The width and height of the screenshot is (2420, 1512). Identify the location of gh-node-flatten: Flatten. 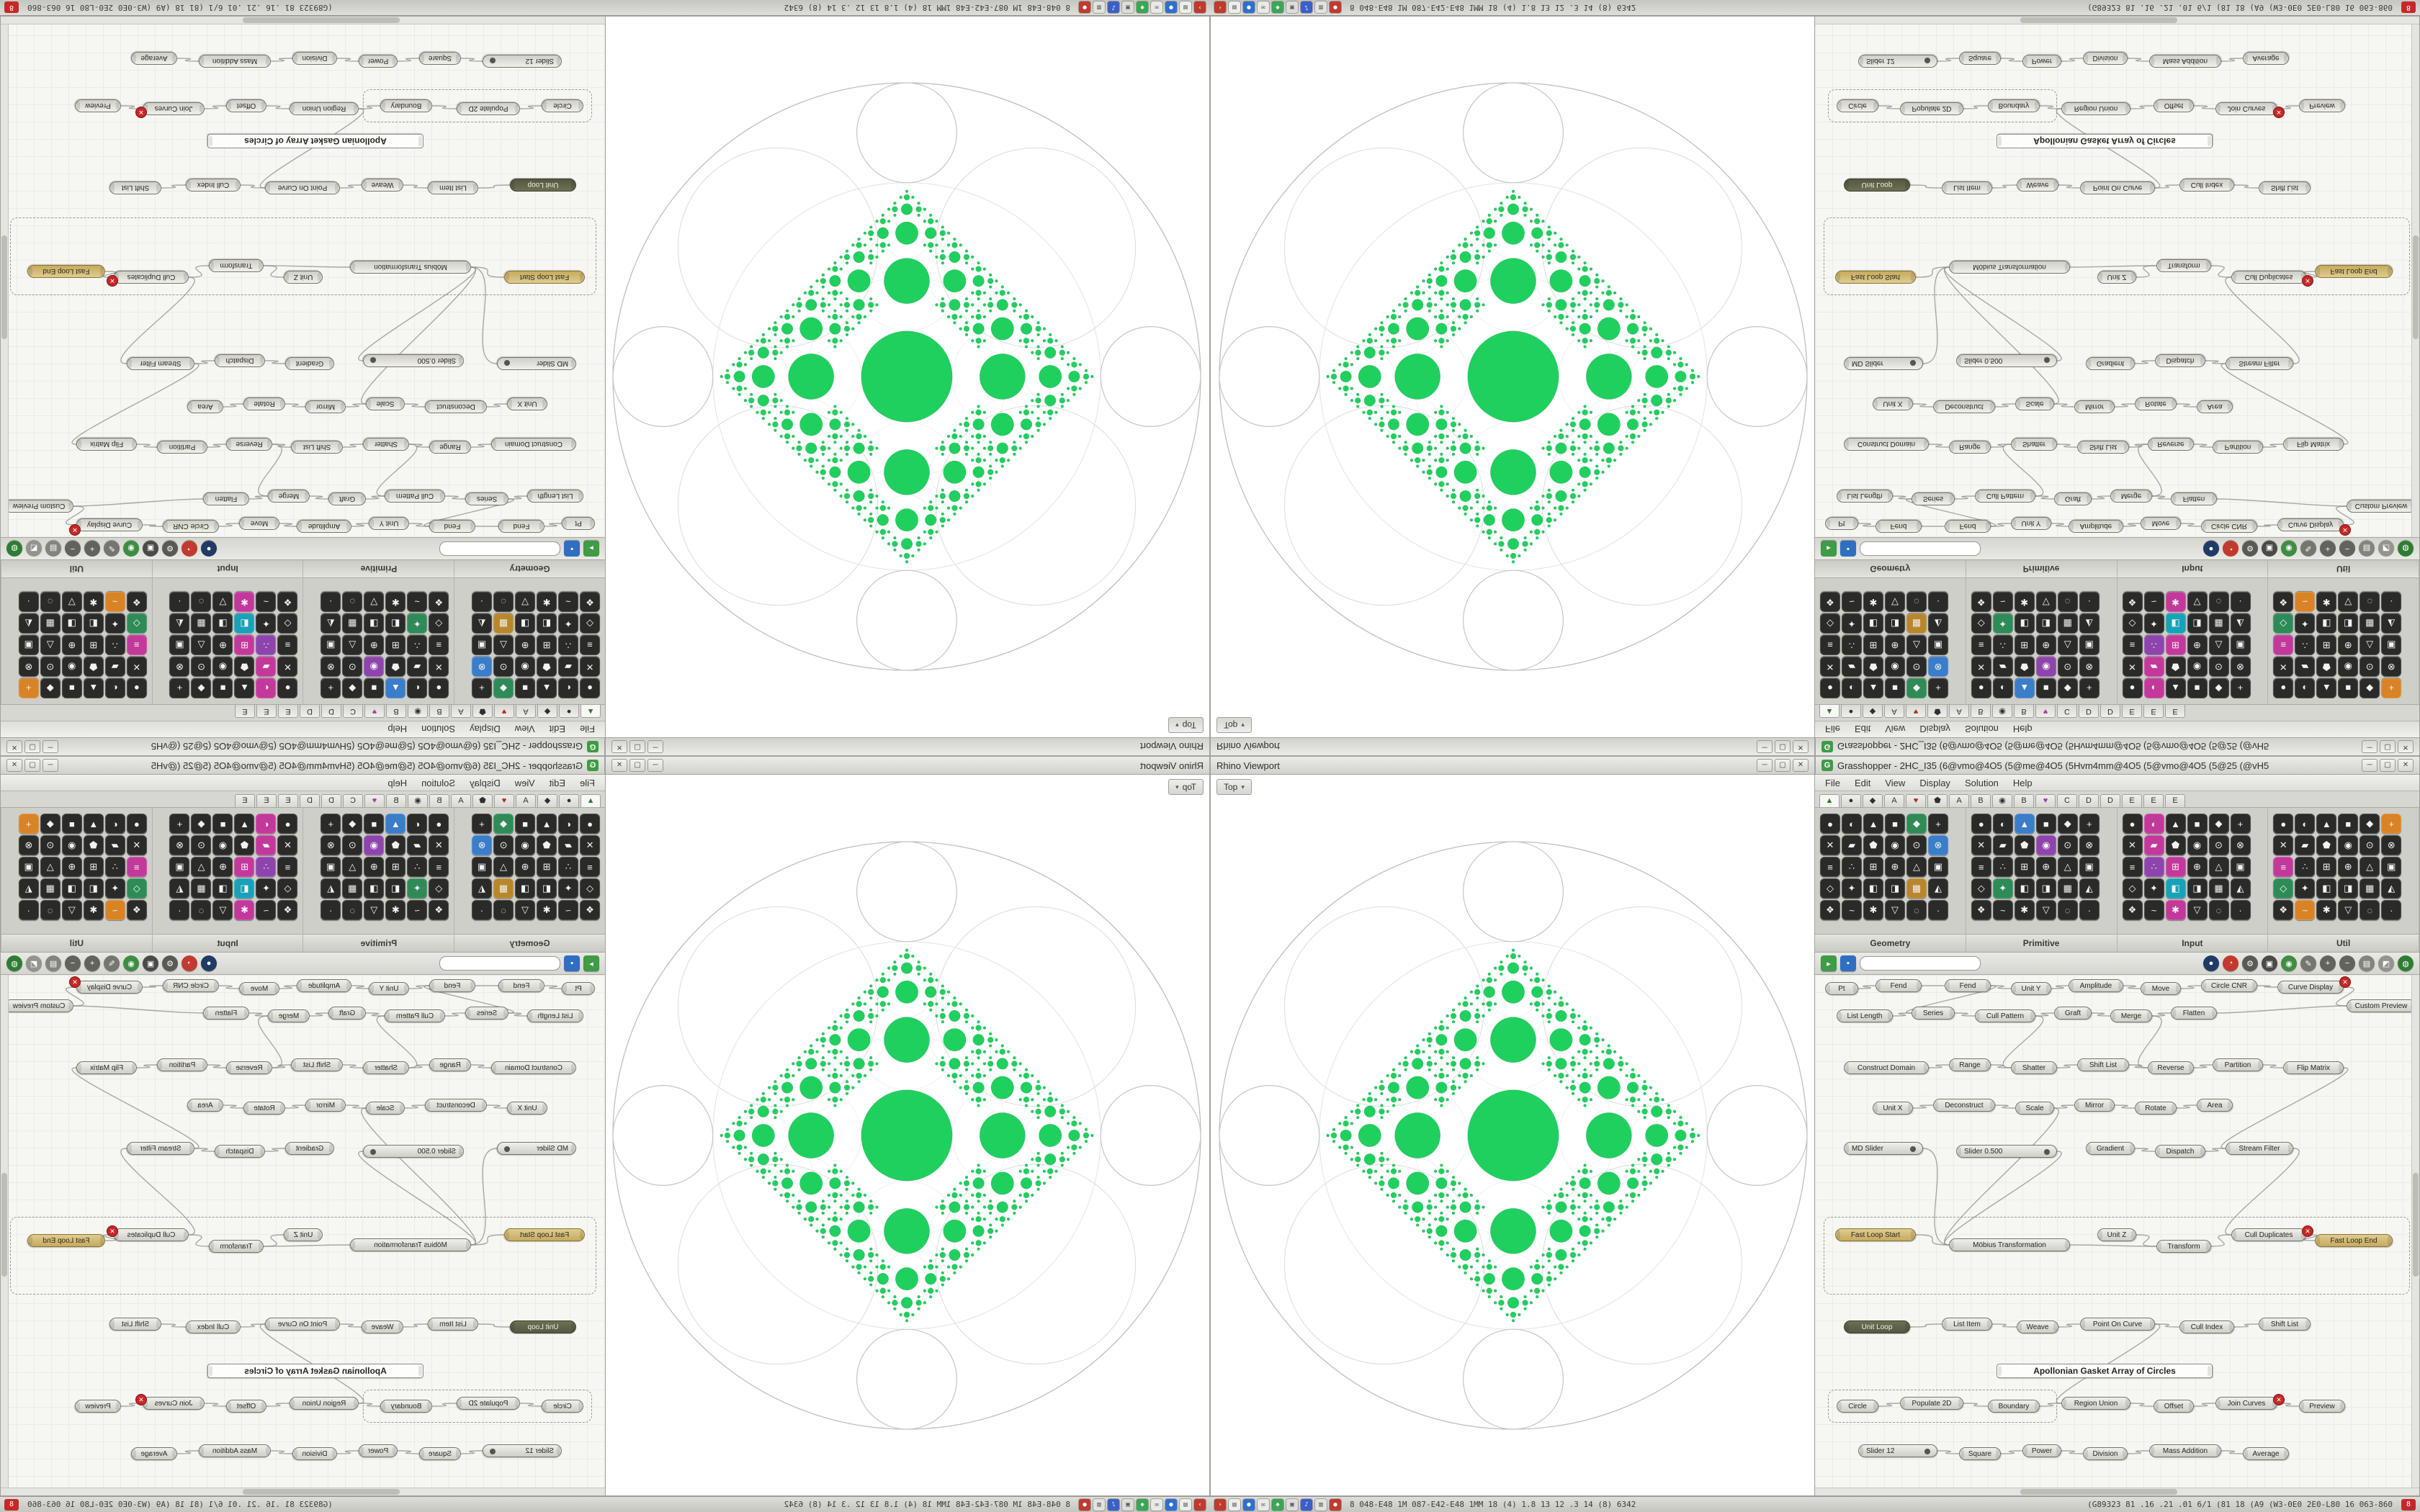
(226, 1013).